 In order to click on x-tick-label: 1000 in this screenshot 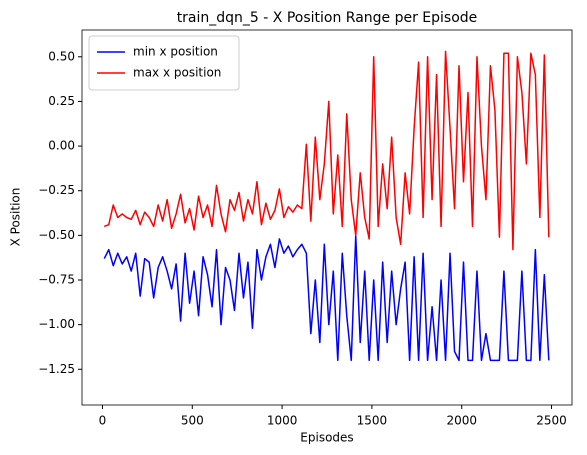, I will do `click(282, 421)`.